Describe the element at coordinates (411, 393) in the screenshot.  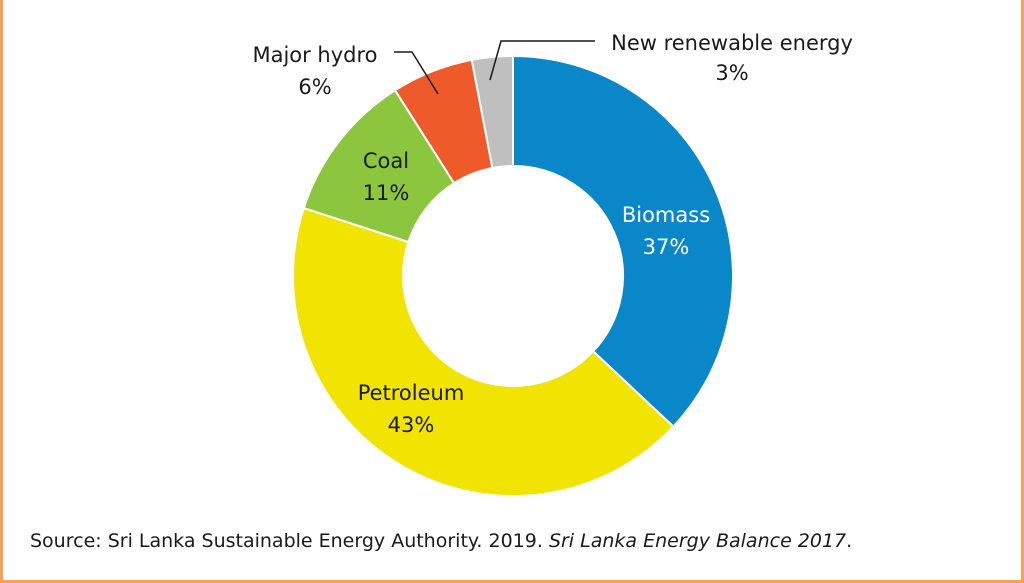
I see `label-petroleum: Petroleum` at that location.